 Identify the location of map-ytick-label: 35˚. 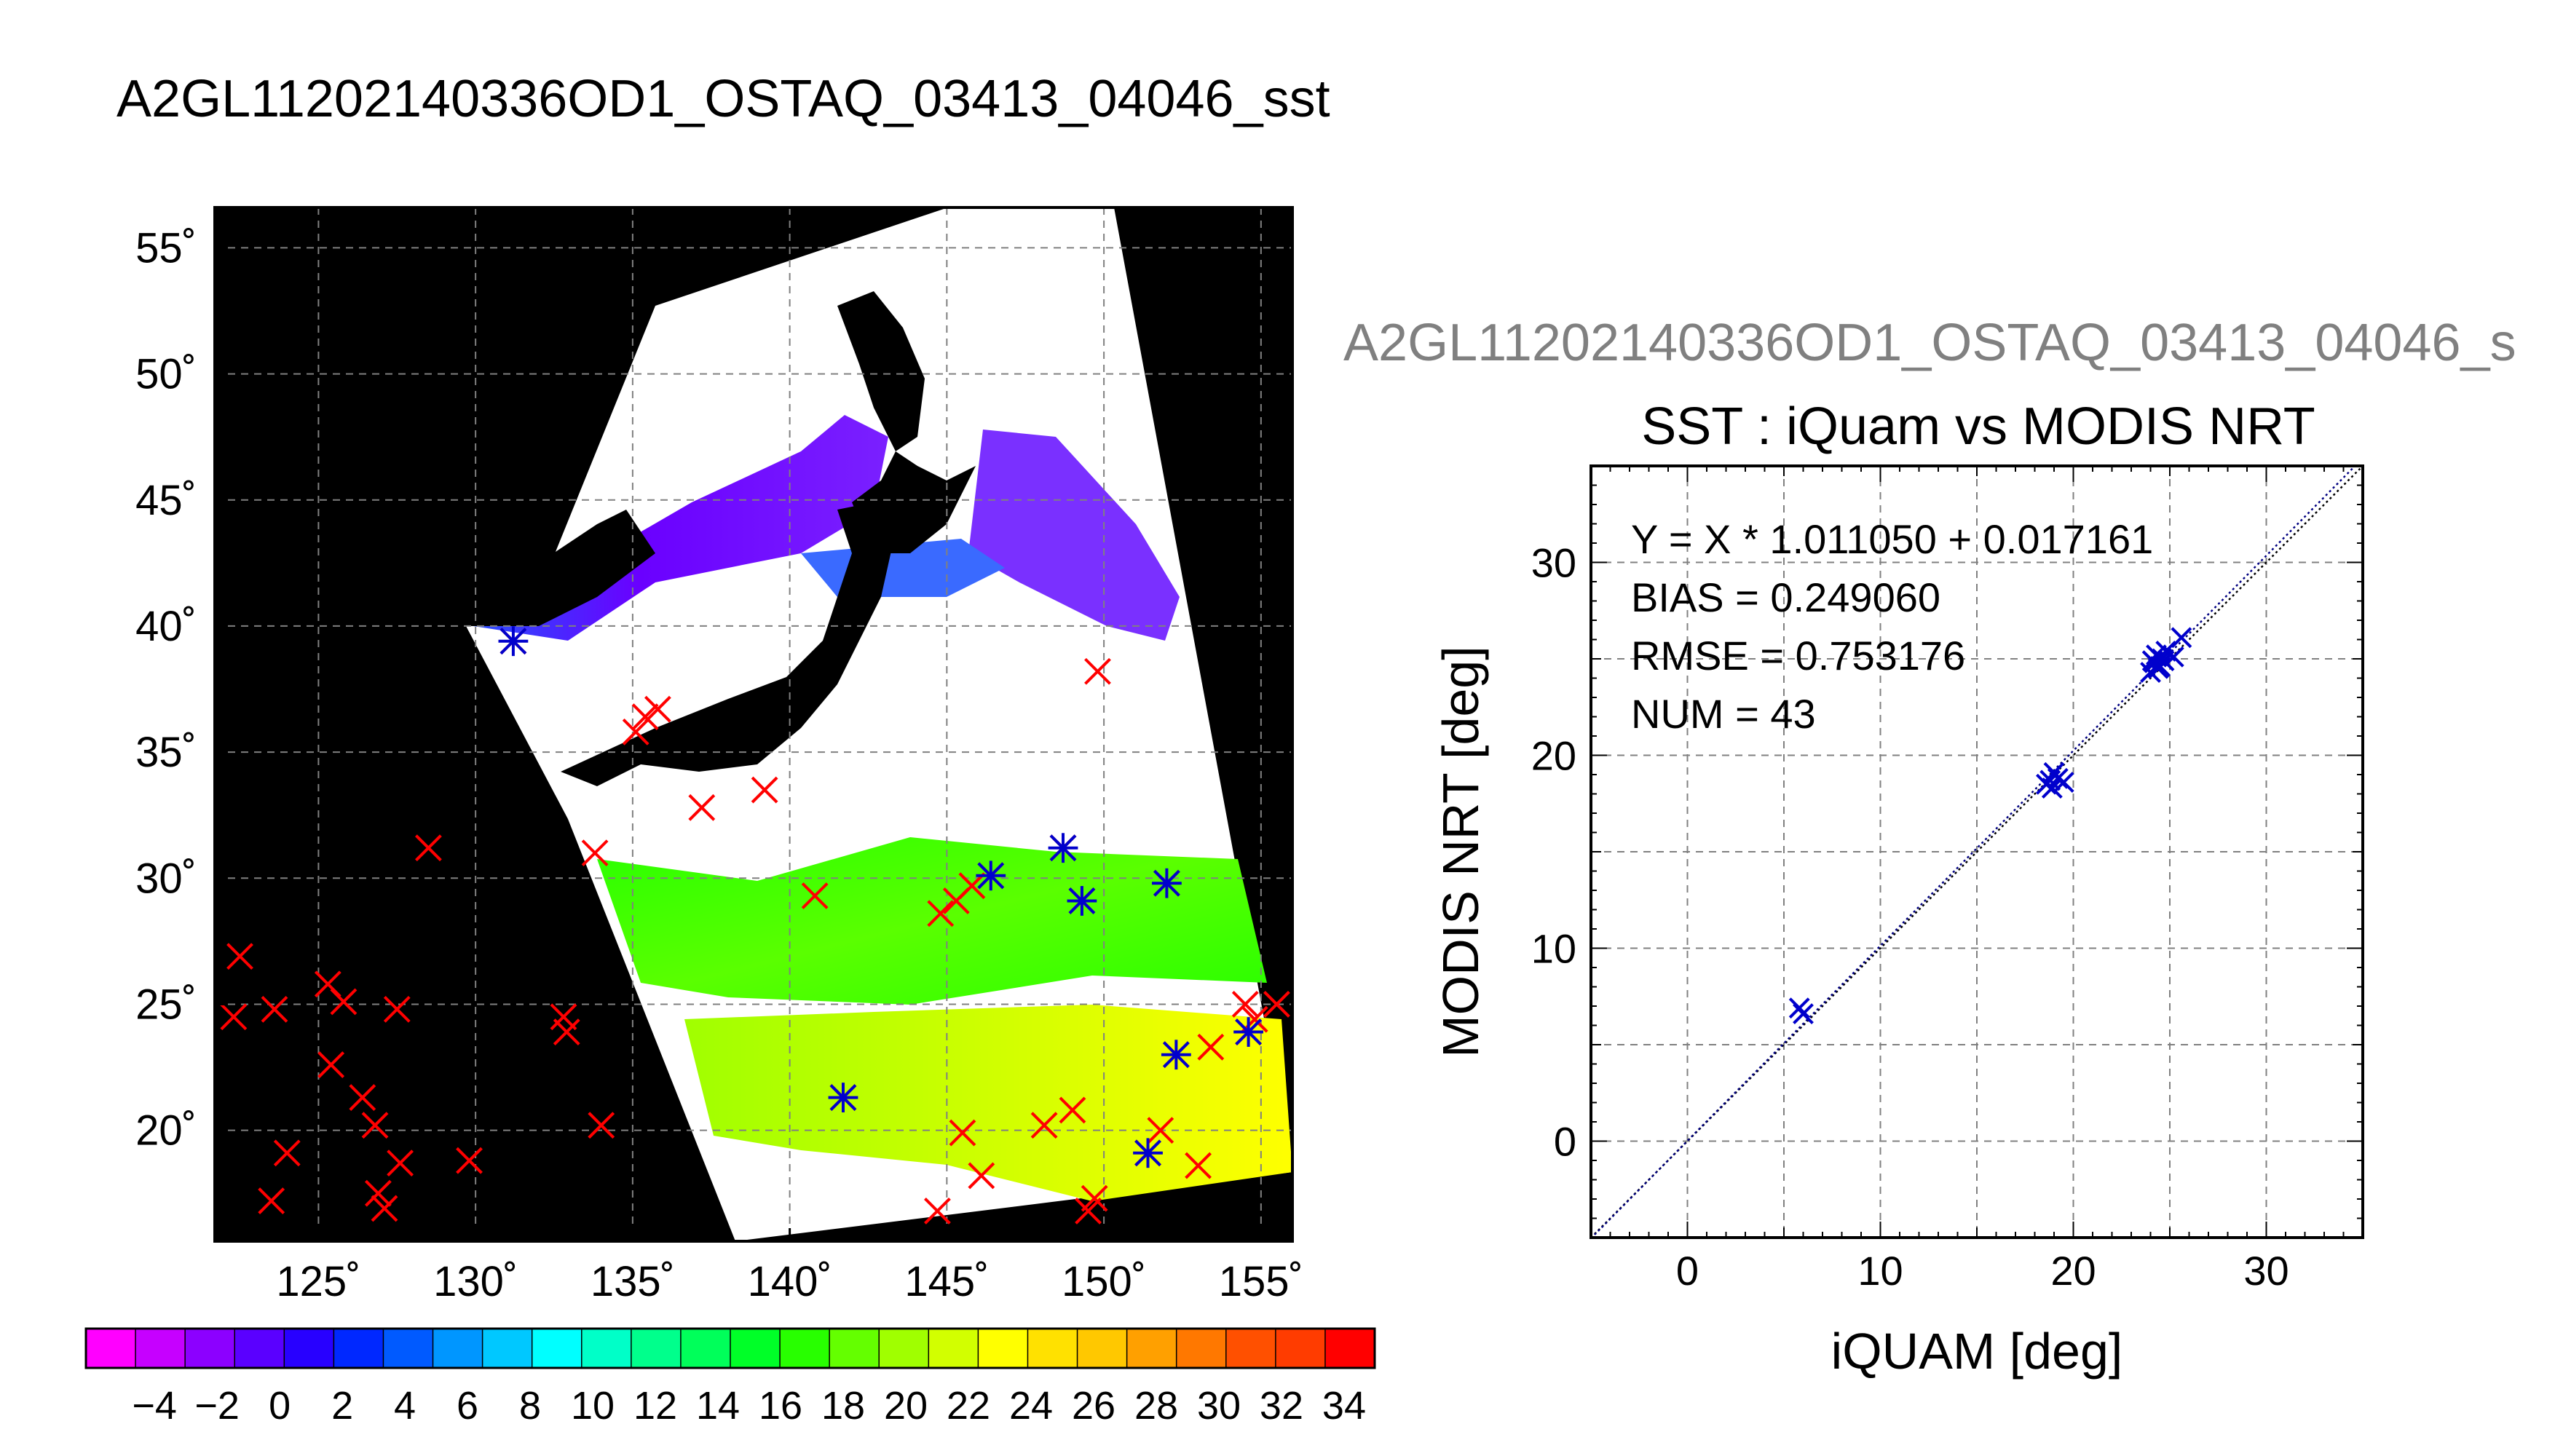
(166, 752).